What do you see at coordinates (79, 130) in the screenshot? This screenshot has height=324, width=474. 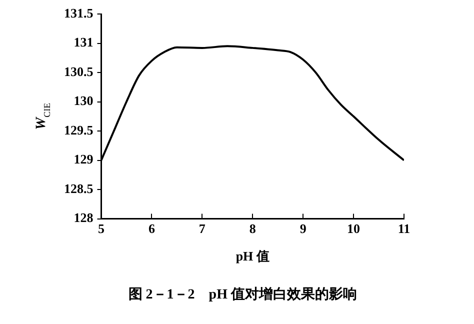 I see `y-tick-label: 129.5` at bounding box center [79, 130].